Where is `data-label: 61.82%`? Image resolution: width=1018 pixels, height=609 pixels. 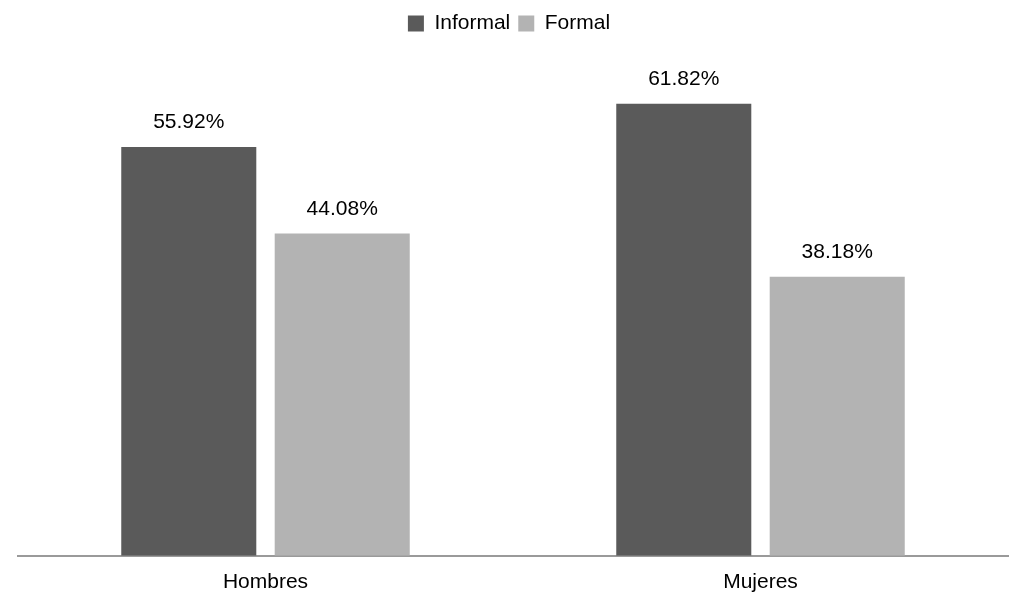
data-label: 61.82% is located at coordinates (684, 78).